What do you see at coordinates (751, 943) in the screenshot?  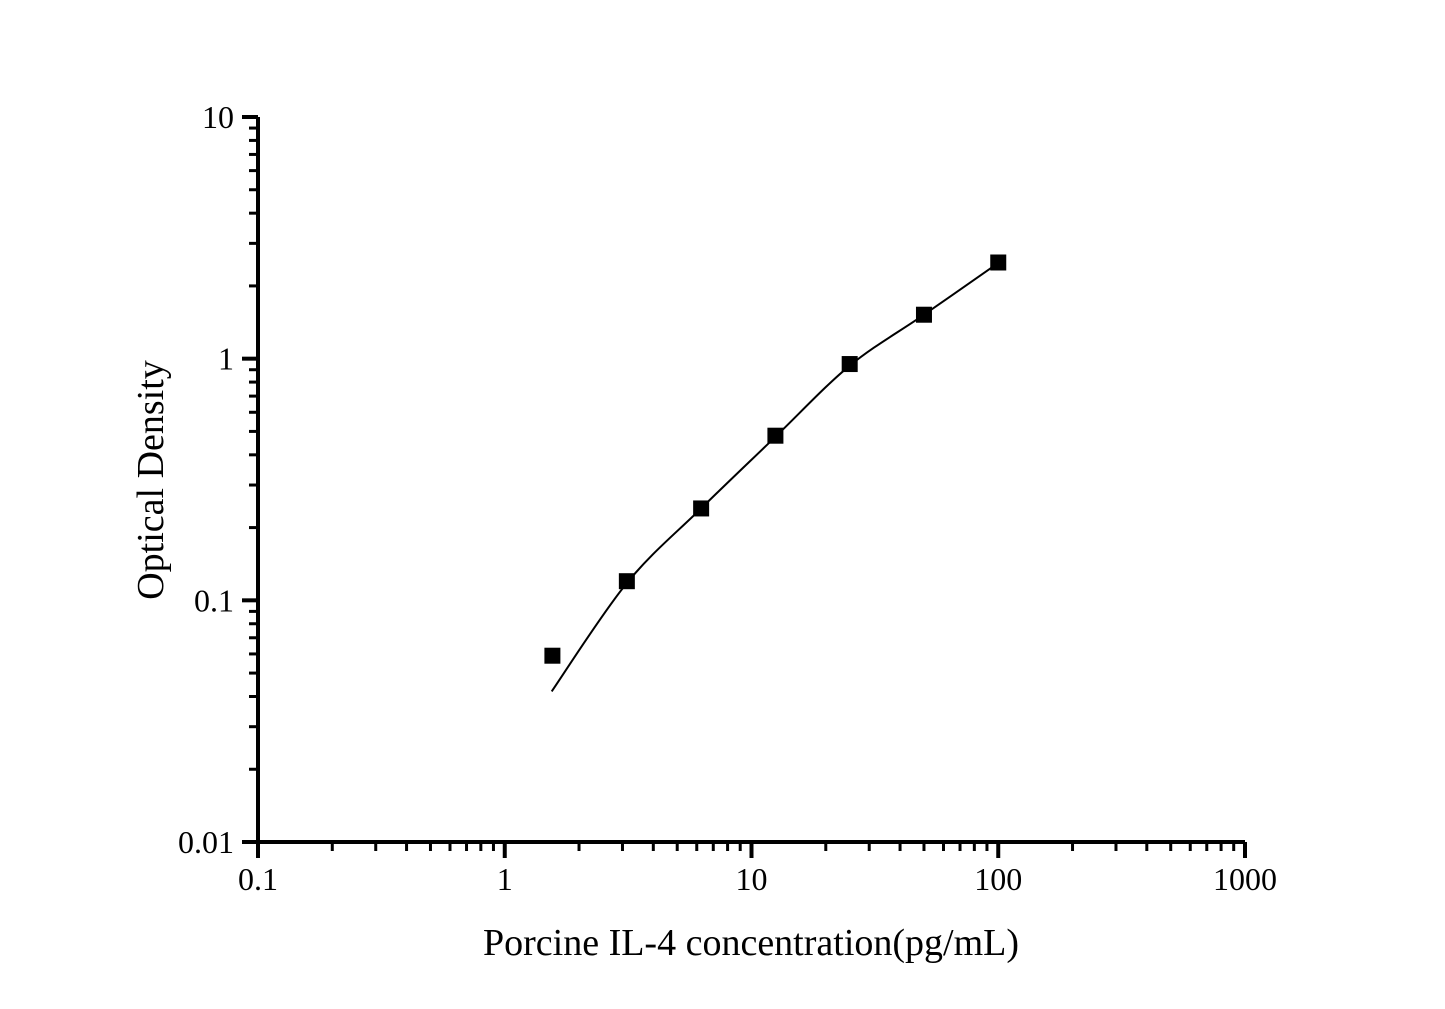 I see `x-axis-title: Porcine IL-4 concentration(pg/mL)` at bounding box center [751, 943].